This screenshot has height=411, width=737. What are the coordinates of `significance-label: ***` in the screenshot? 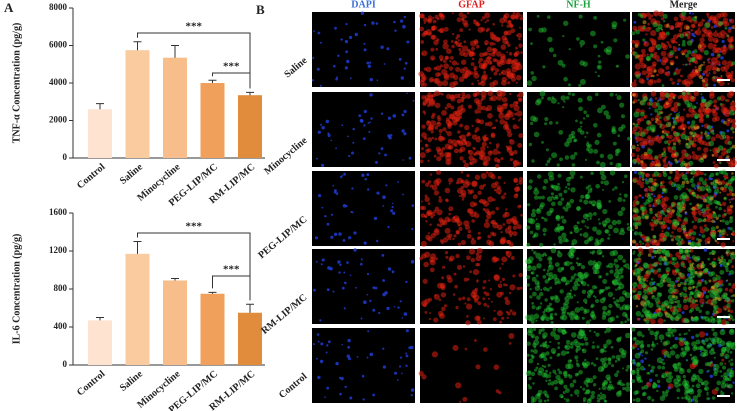 It's located at (194, 227).